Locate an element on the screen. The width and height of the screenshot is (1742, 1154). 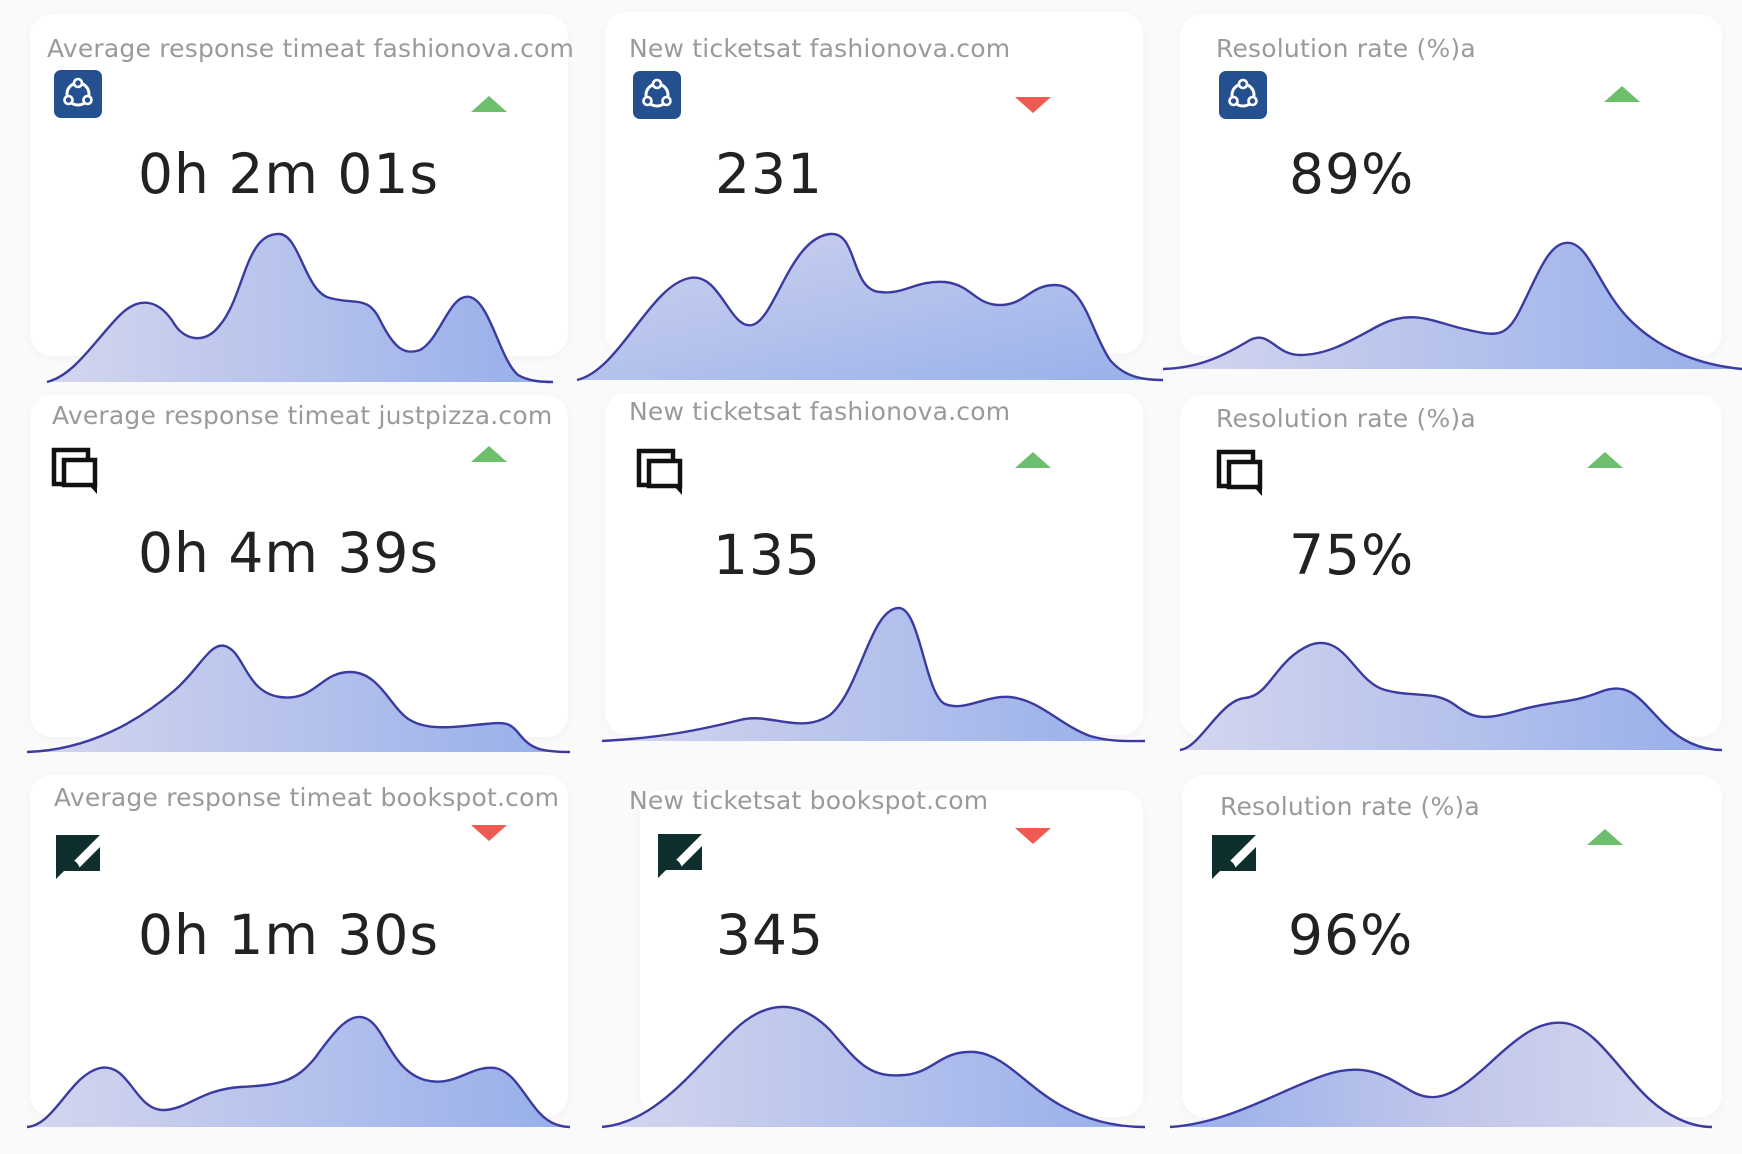
metric-value: 0h 2m 01s is located at coordinates (289, 174).